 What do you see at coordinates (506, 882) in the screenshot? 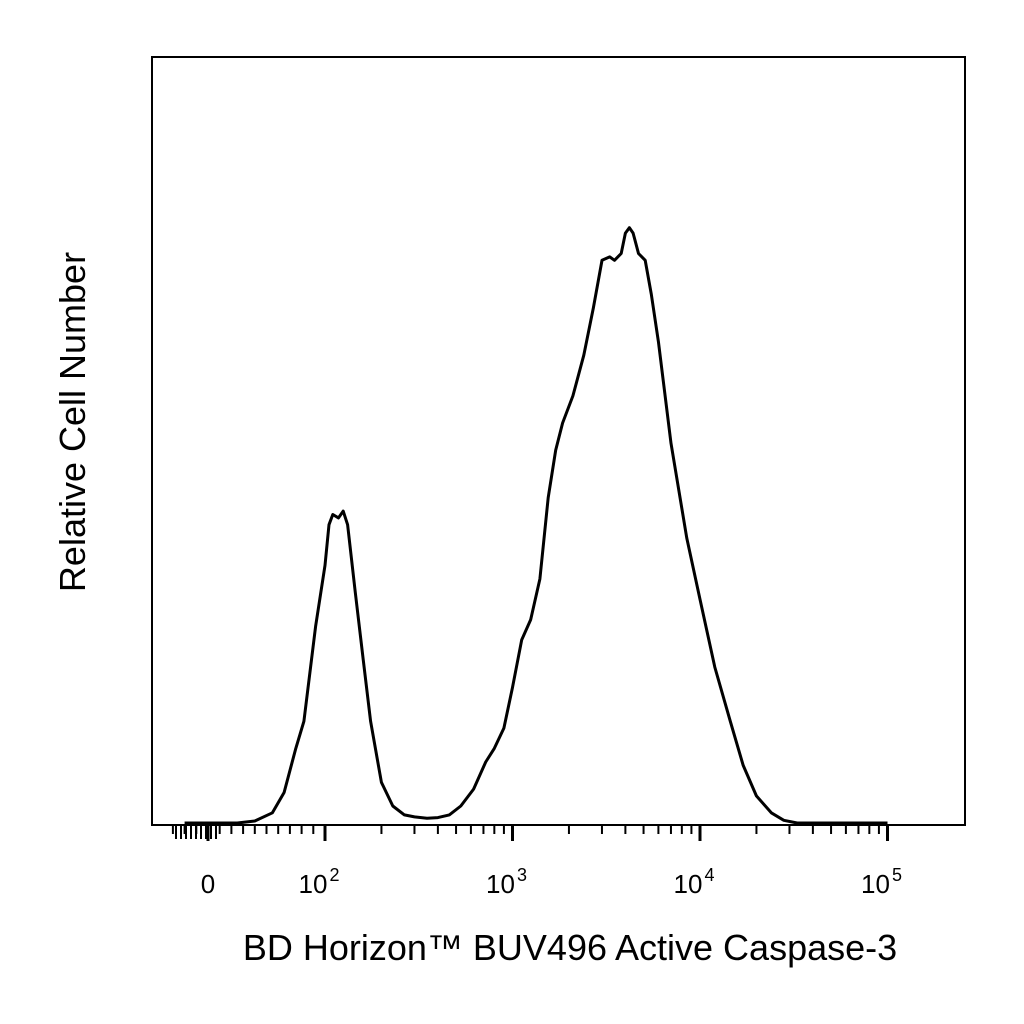
I see `x-tick-label: 10 3` at bounding box center [506, 882].